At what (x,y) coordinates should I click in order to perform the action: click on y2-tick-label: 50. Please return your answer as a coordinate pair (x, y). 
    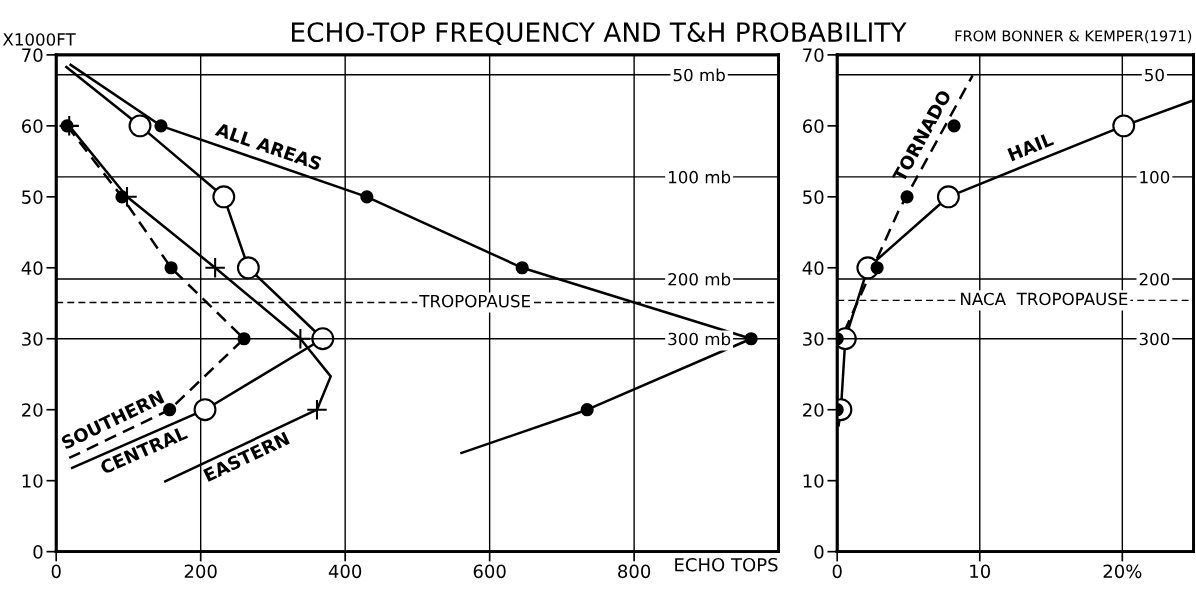
    Looking at the image, I should click on (1154, 75).